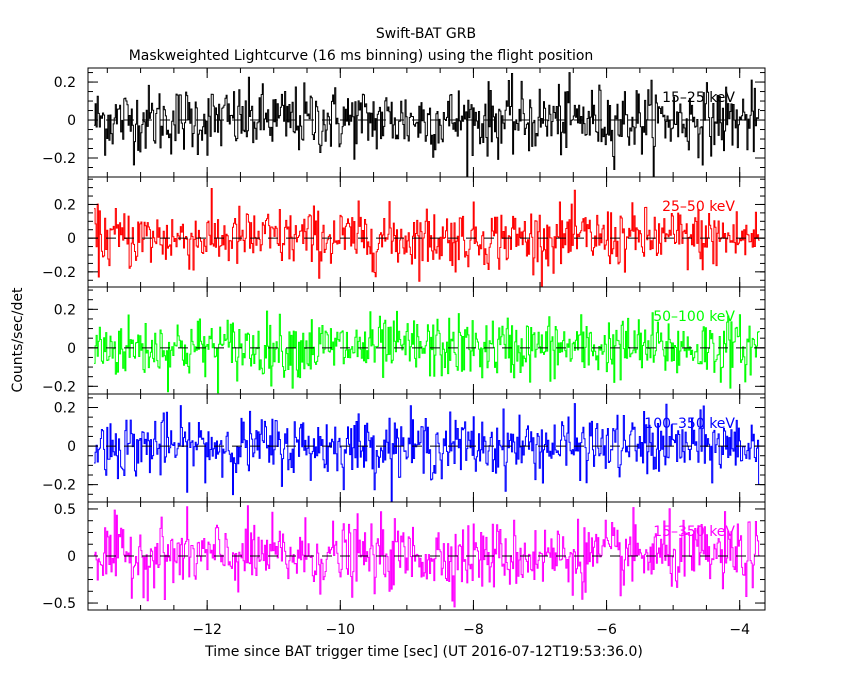 This screenshot has width=850, height=684. What do you see at coordinates (59, 604) in the screenshot?
I see `y-tick-label: −0.5` at bounding box center [59, 604].